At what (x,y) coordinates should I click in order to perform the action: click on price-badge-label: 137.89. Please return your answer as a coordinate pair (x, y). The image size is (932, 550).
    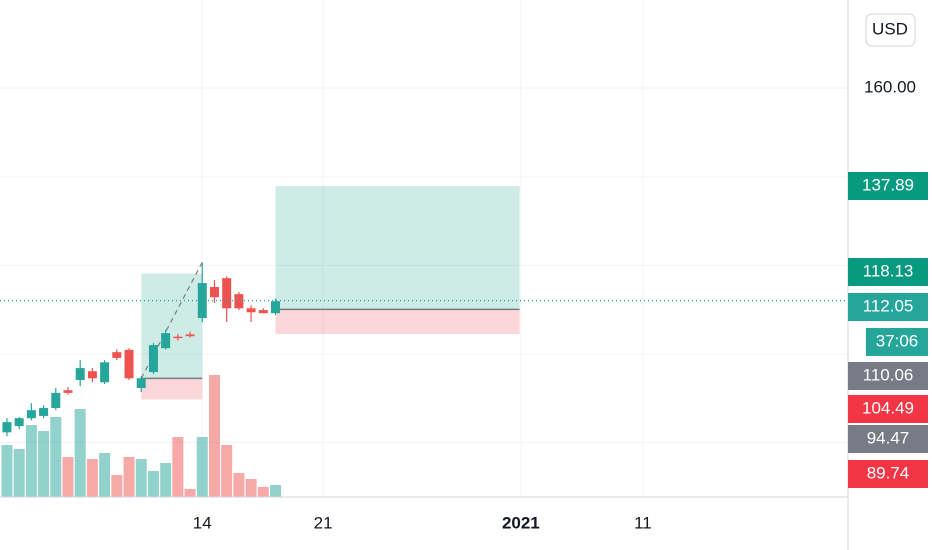
    Looking at the image, I should click on (888, 184).